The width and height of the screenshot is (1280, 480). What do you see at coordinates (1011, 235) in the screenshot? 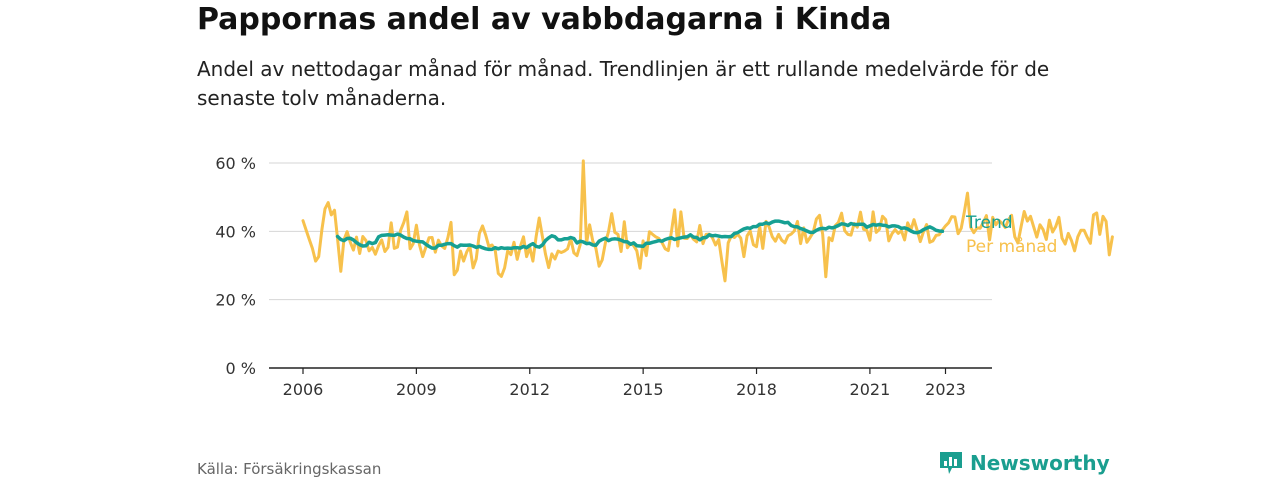
I see `series-labels: Trend Per månad` at bounding box center [1011, 235].